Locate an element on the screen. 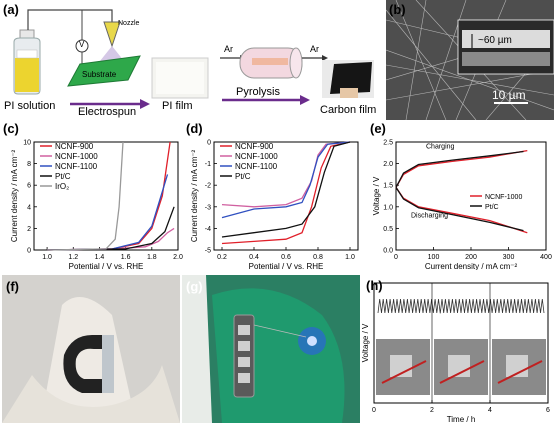 Image resolution: width=554 pixels, height=426 pixels. electrospin-setup is located at coordinates (84, 48).